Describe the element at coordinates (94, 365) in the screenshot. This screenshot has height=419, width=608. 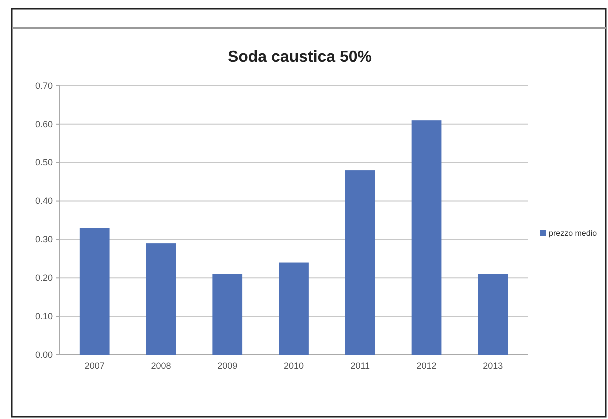
I see `x-tick-label: 2007` at that location.